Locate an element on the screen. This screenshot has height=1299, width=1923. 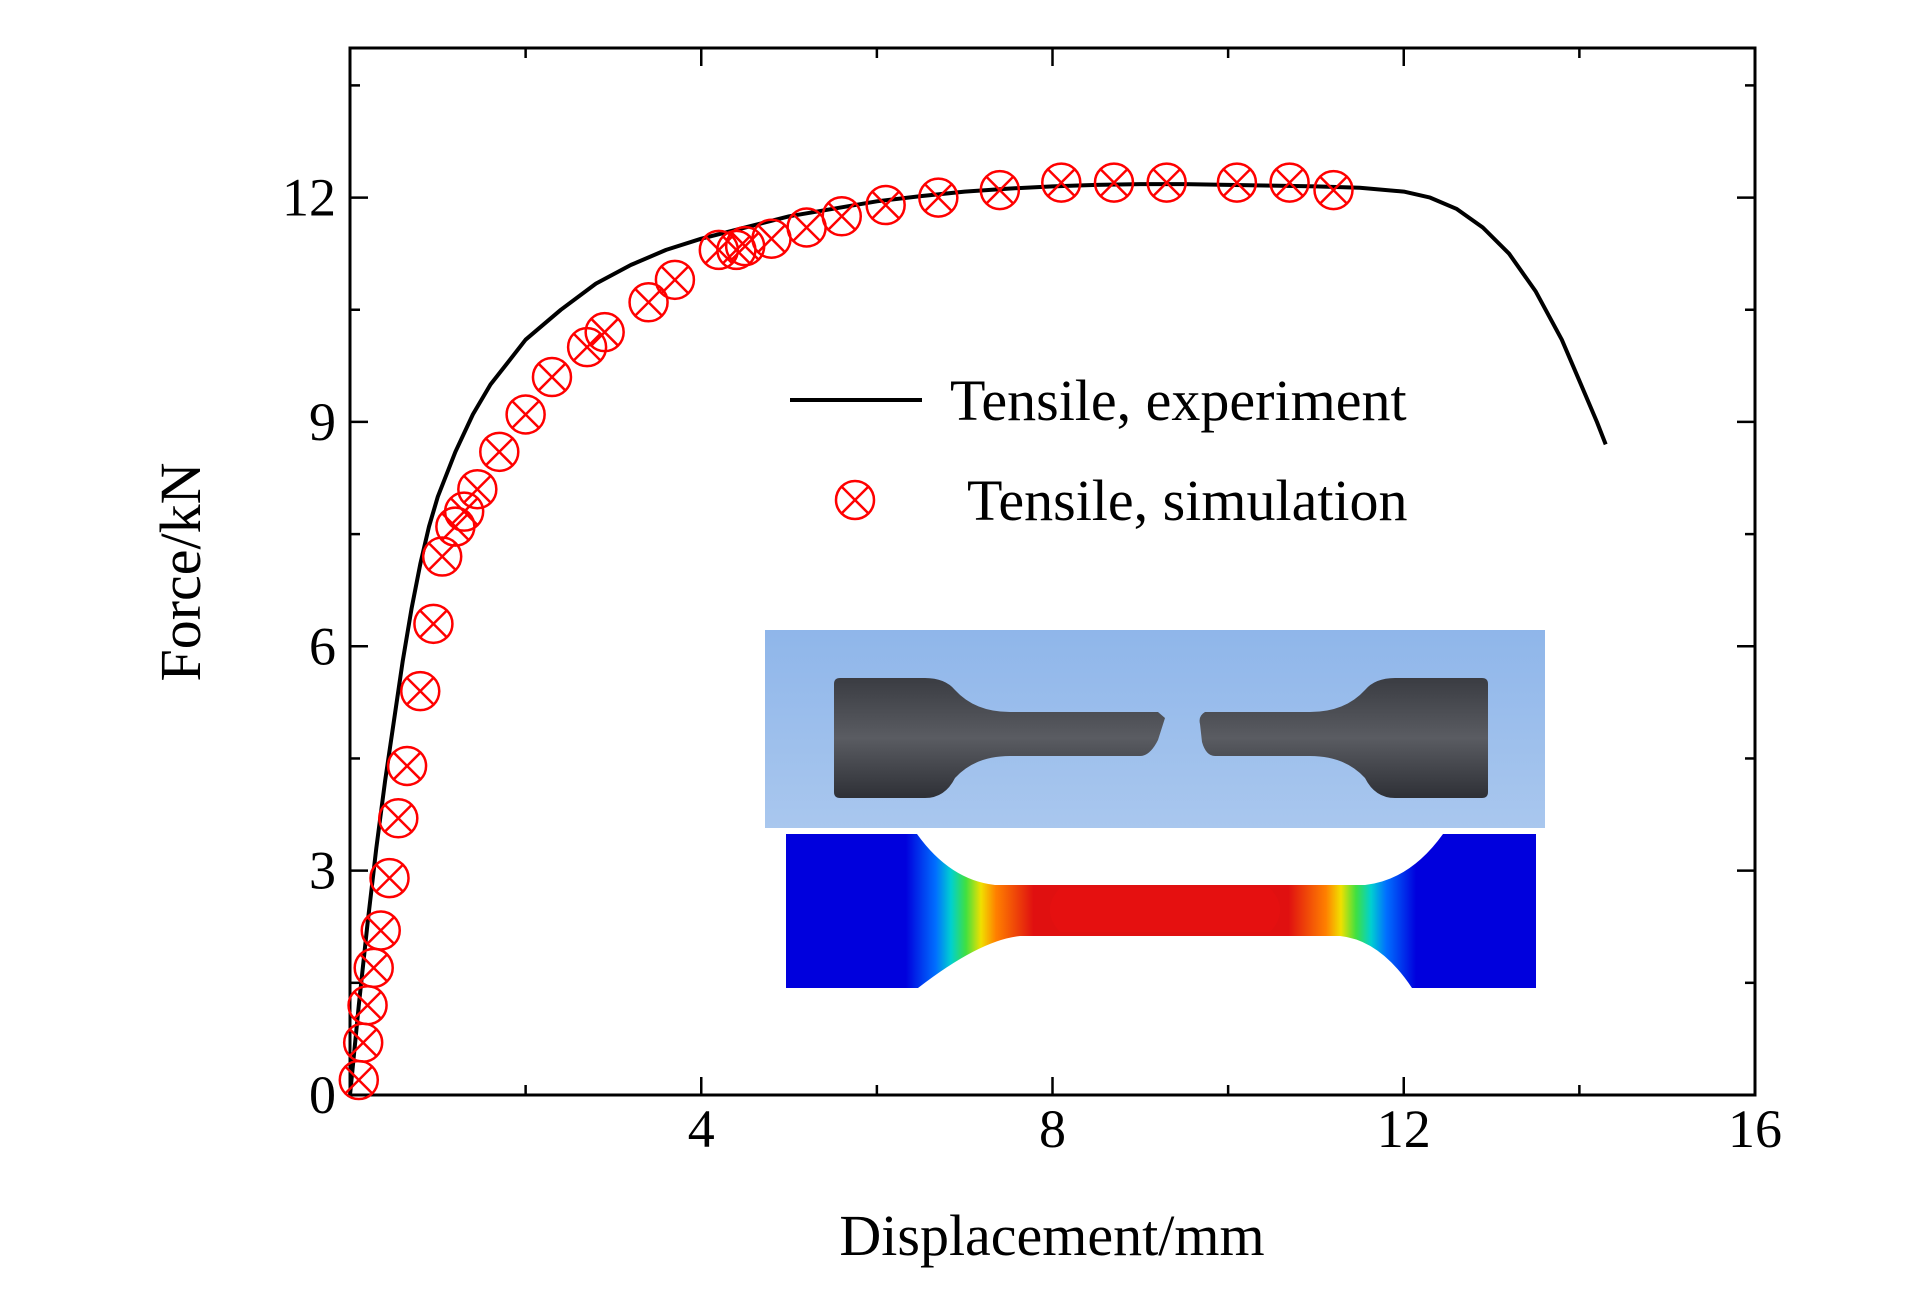
x-tick-label: 12 is located at coordinates (1404, 1129).